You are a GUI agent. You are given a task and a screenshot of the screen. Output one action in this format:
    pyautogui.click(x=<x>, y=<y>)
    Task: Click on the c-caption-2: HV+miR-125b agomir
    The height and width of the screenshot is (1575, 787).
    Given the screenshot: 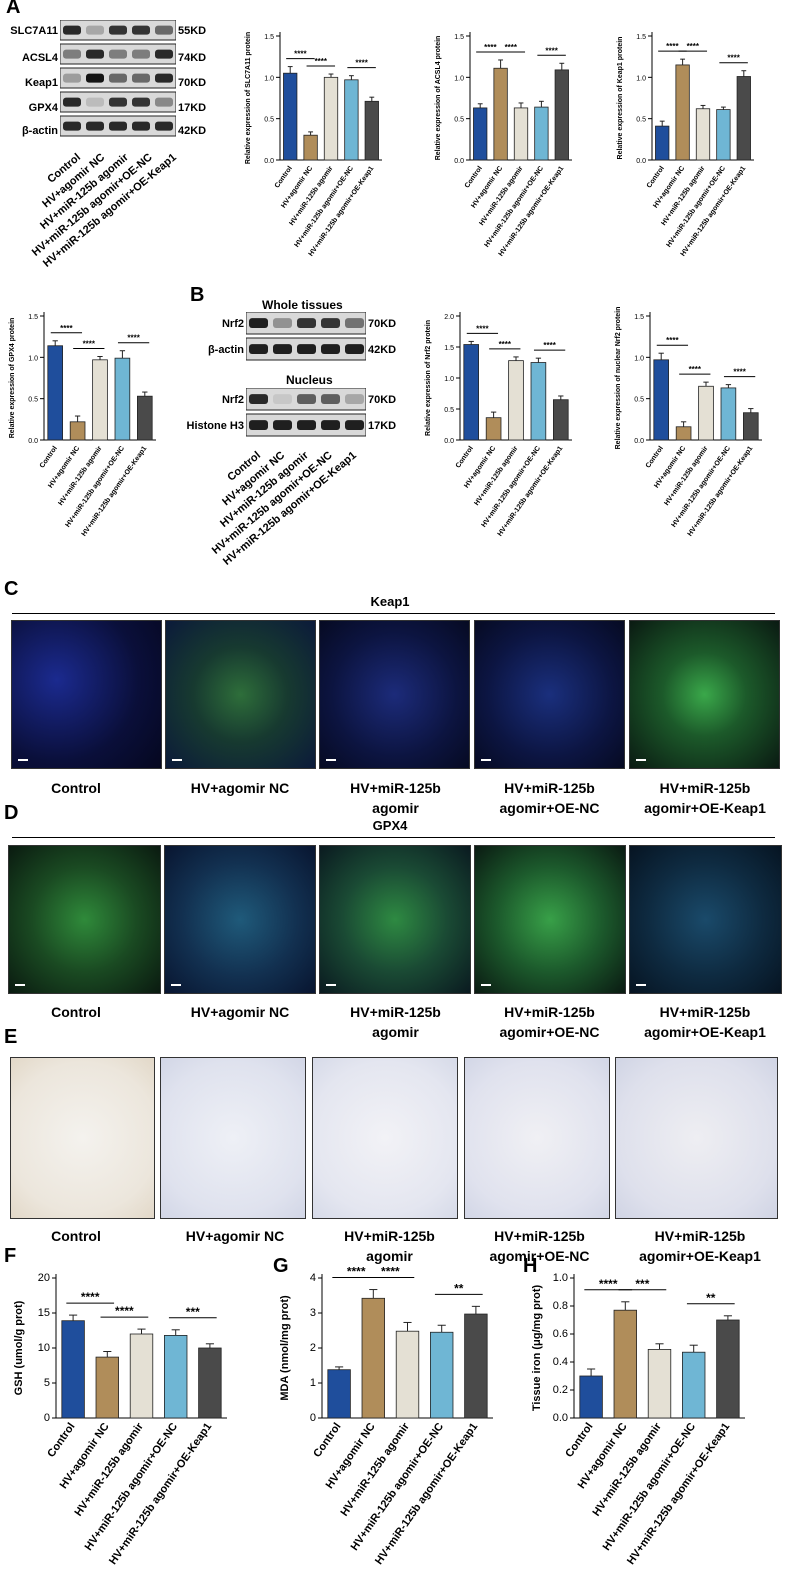 What is the action you would take?
    pyautogui.click(x=395, y=798)
    